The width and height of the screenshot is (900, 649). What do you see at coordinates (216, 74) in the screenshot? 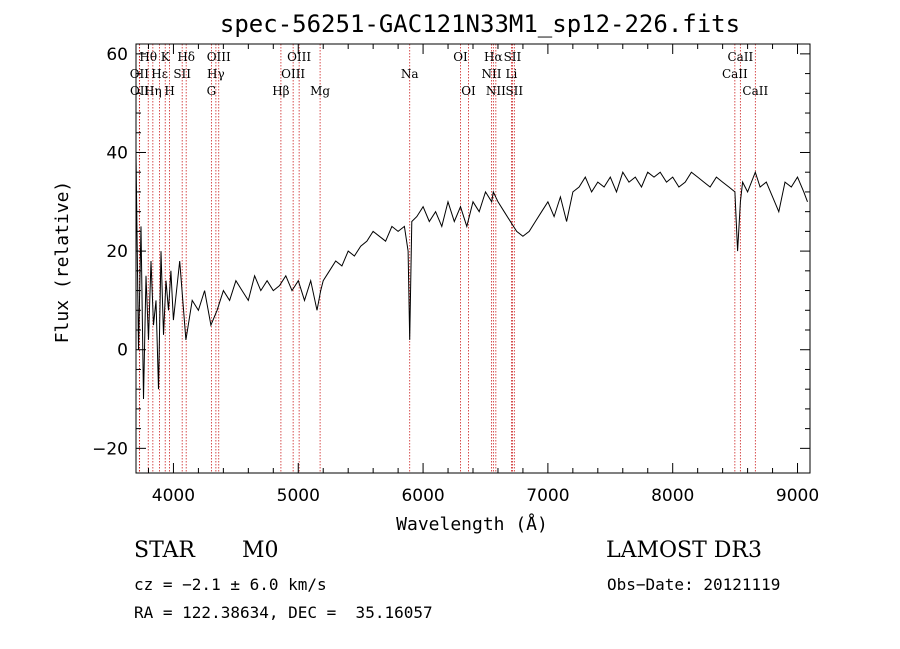
I see `spectral-line-label: Hγ` at bounding box center [216, 74].